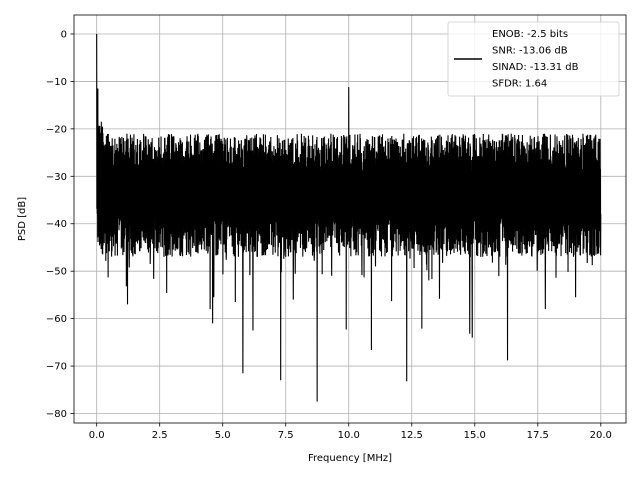 The image size is (640, 480). Describe the element at coordinates (223, 435) in the screenshot. I see `x-tick-label: 5.0` at that location.